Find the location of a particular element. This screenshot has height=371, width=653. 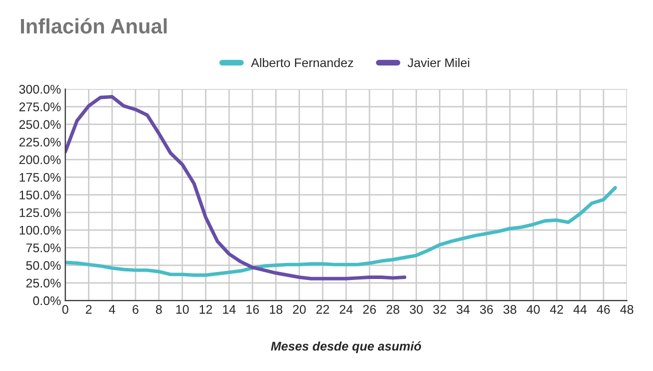

x-tick-label: 36 is located at coordinates (486, 309).